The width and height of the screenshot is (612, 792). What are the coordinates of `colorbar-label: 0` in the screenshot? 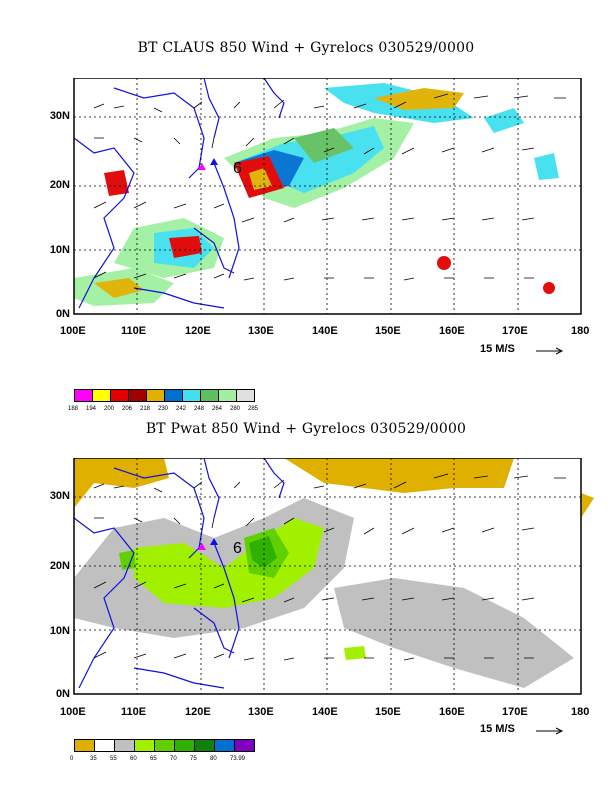 It's located at (72, 759).